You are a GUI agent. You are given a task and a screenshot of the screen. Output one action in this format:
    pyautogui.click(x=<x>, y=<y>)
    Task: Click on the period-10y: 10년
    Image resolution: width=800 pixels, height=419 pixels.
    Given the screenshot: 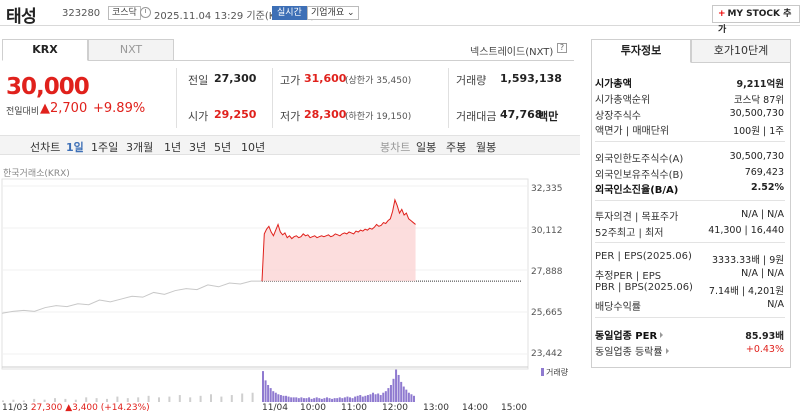 What is the action you would take?
    pyautogui.click(x=253, y=147)
    